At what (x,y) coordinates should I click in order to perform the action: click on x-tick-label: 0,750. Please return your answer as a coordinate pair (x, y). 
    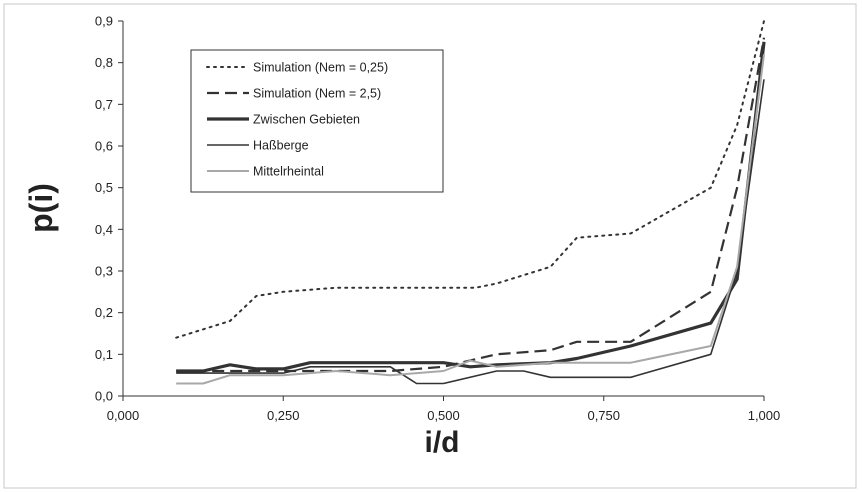
    Looking at the image, I should click on (603, 415).